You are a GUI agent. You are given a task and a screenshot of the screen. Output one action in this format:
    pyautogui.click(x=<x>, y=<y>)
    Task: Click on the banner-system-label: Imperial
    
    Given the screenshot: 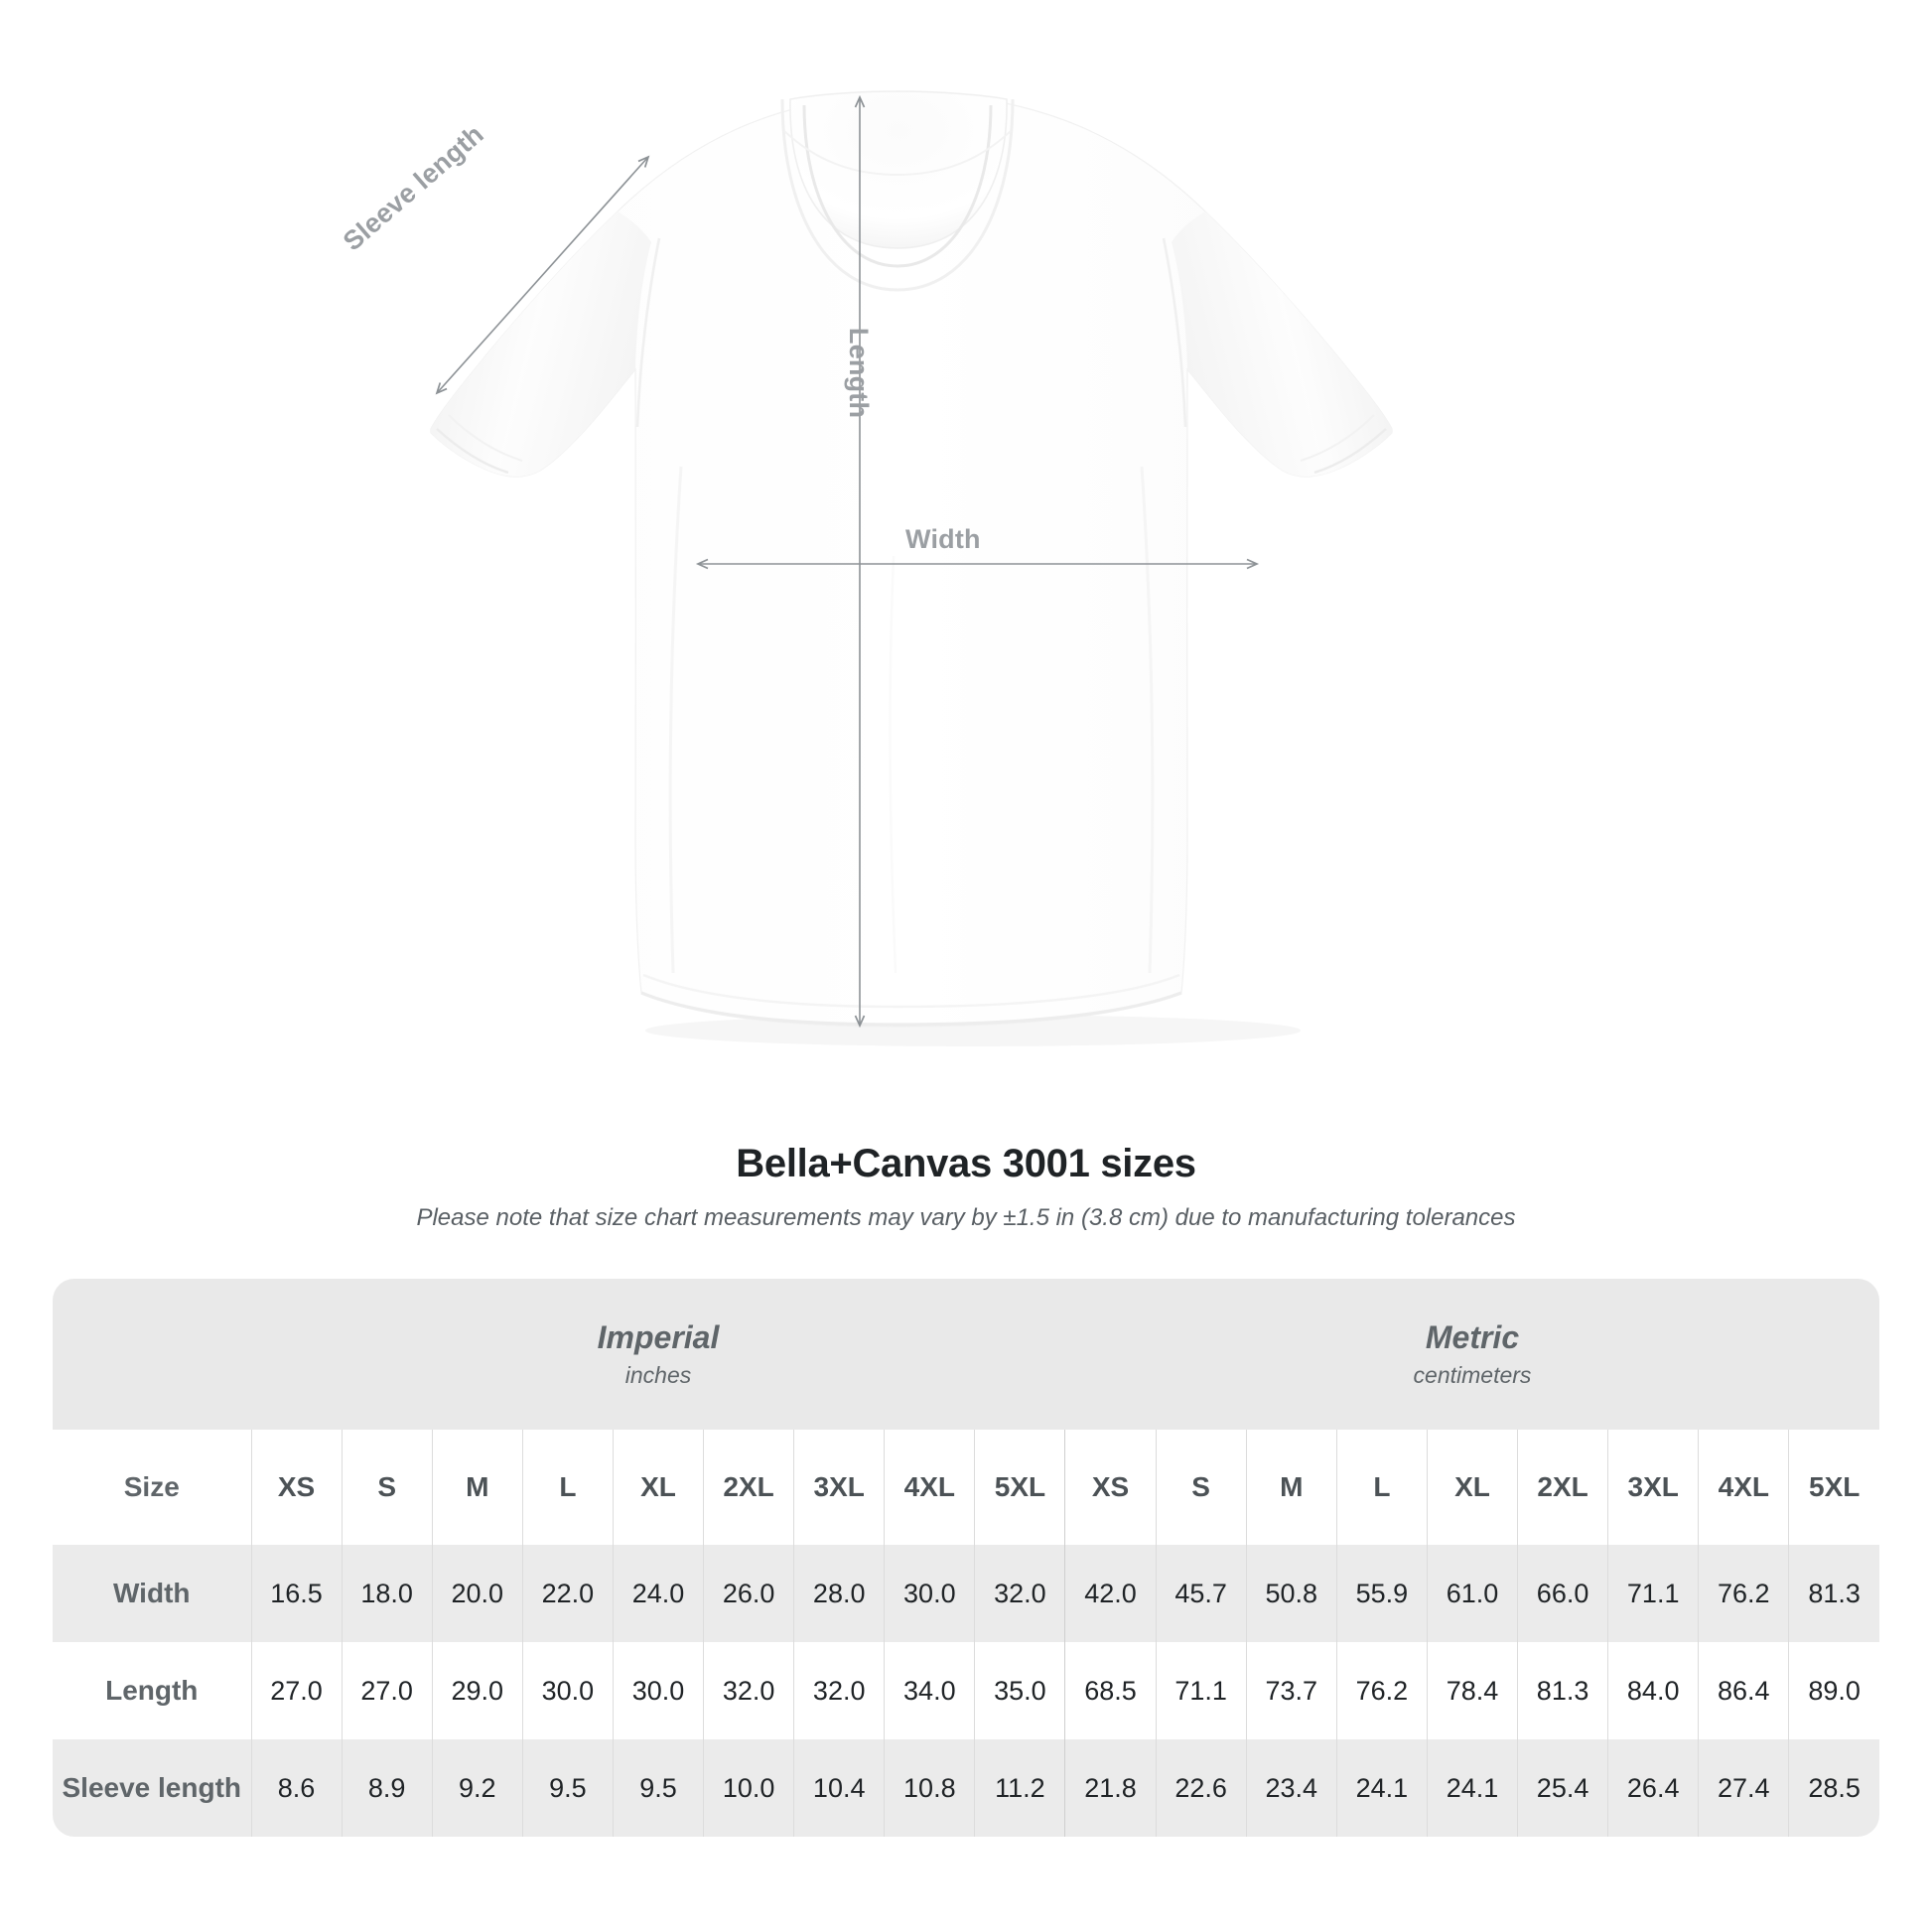 What is the action you would take?
    pyautogui.click(x=658, y=1337)
    